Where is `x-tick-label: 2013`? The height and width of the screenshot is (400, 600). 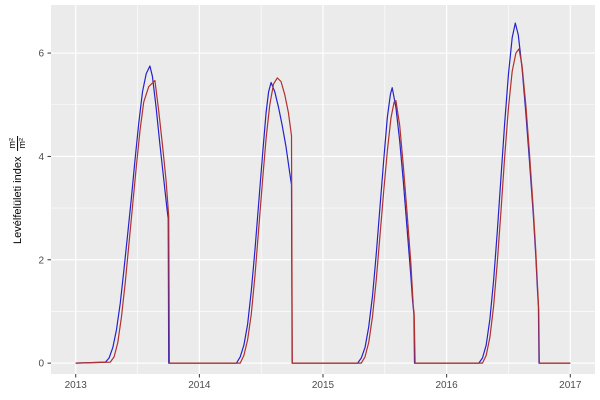 x-tick-label: 2013 is located at coordinates (76, 385).